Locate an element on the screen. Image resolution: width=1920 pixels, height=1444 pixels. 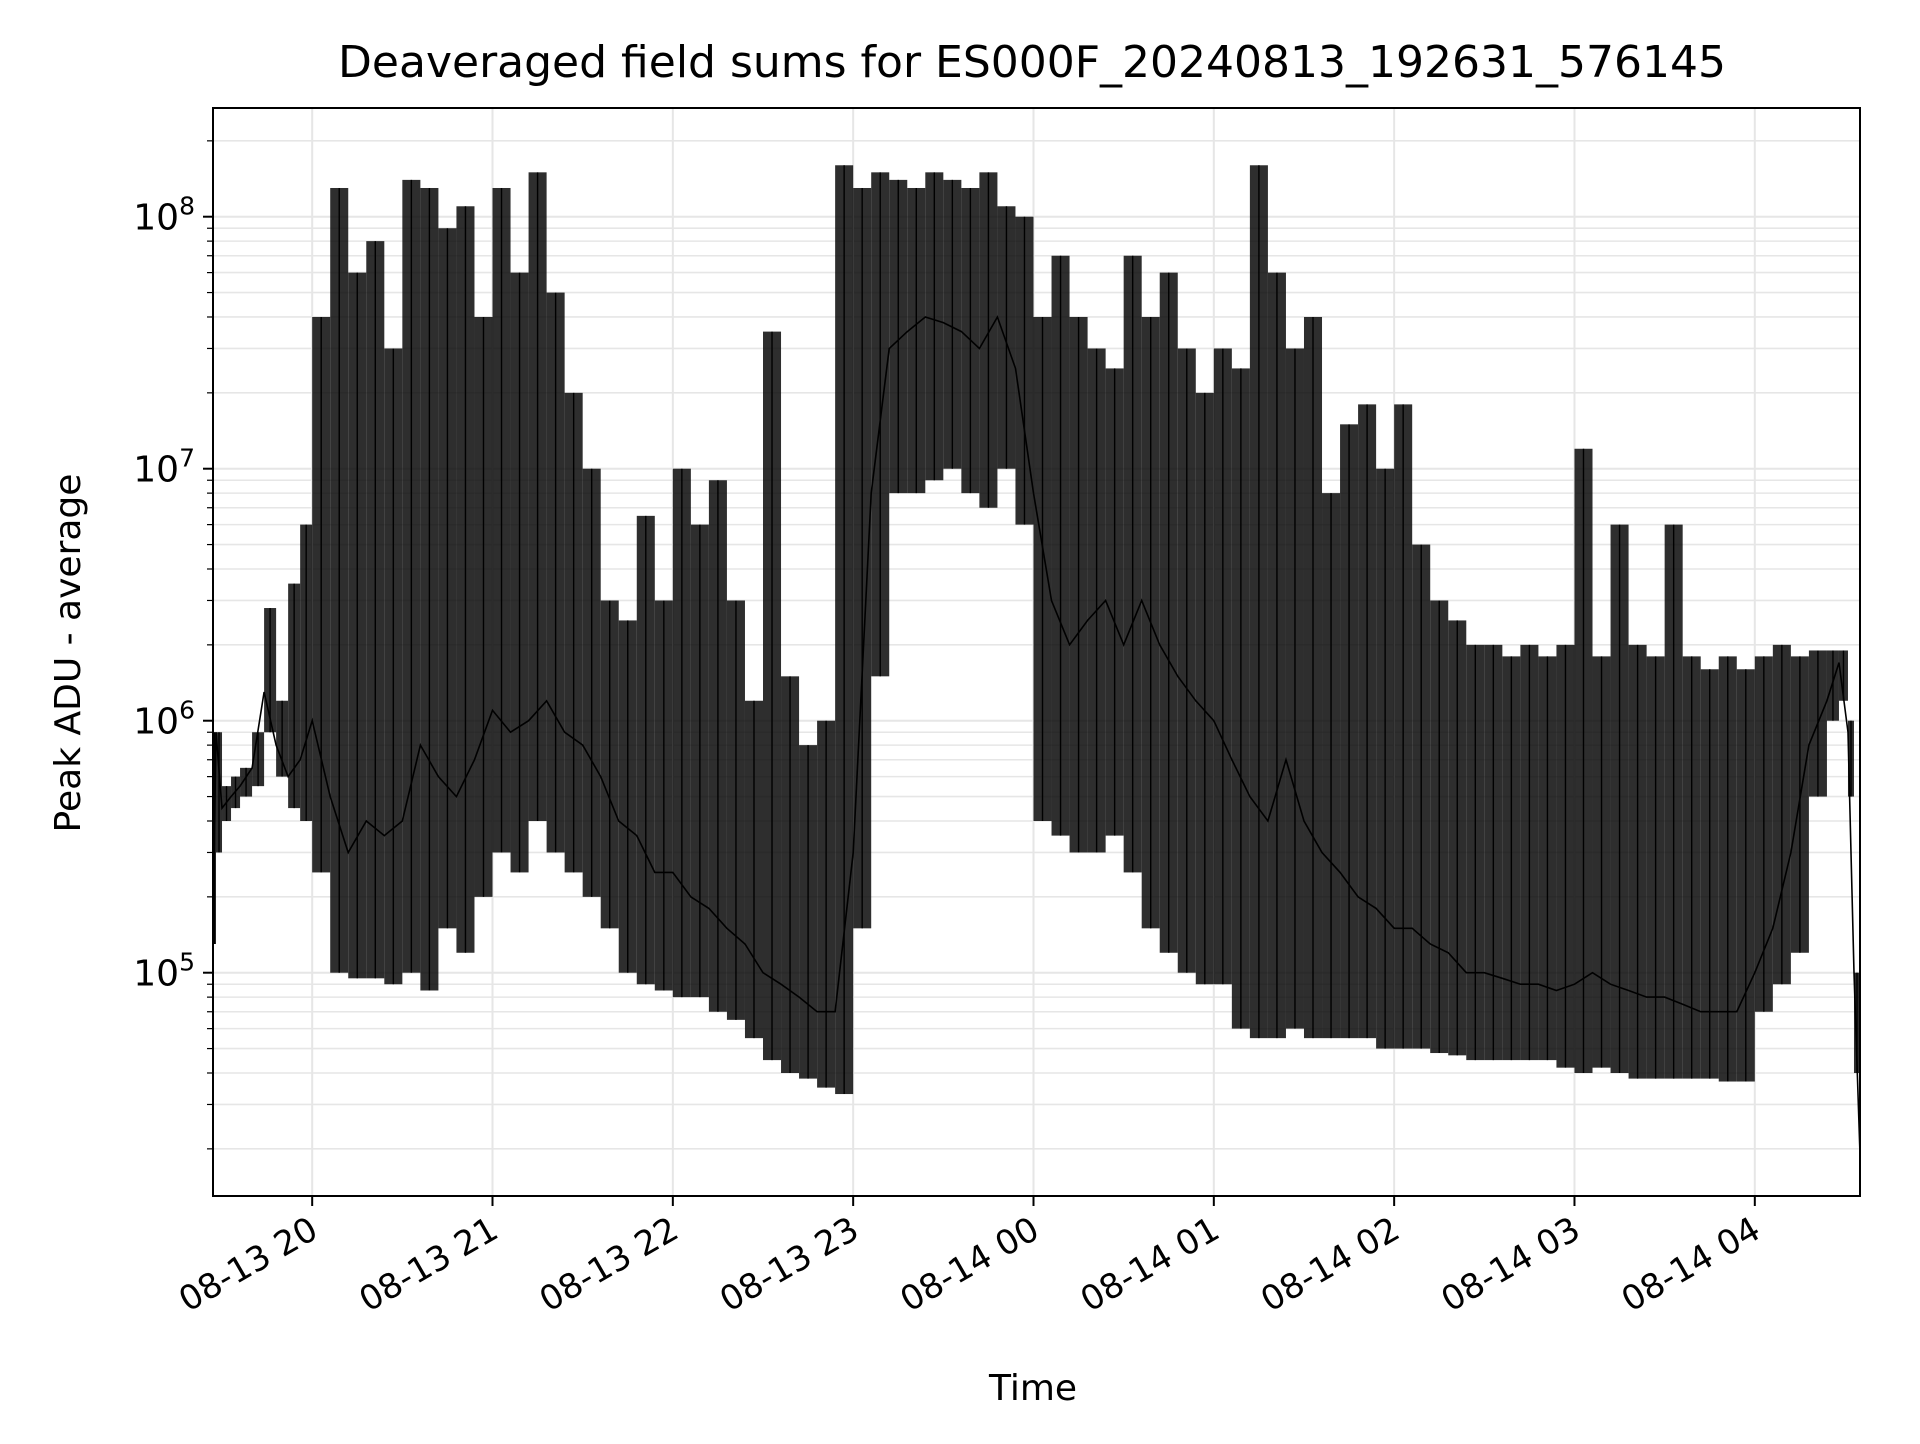
y-tick-label: 10⁶ is located at coordinates (164, 719).